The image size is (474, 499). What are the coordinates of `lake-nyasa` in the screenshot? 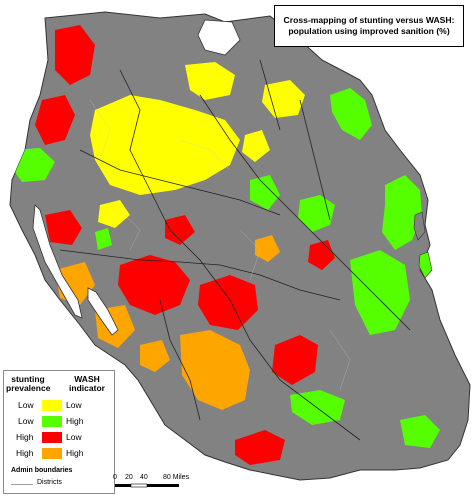 It's located at (103, 311).